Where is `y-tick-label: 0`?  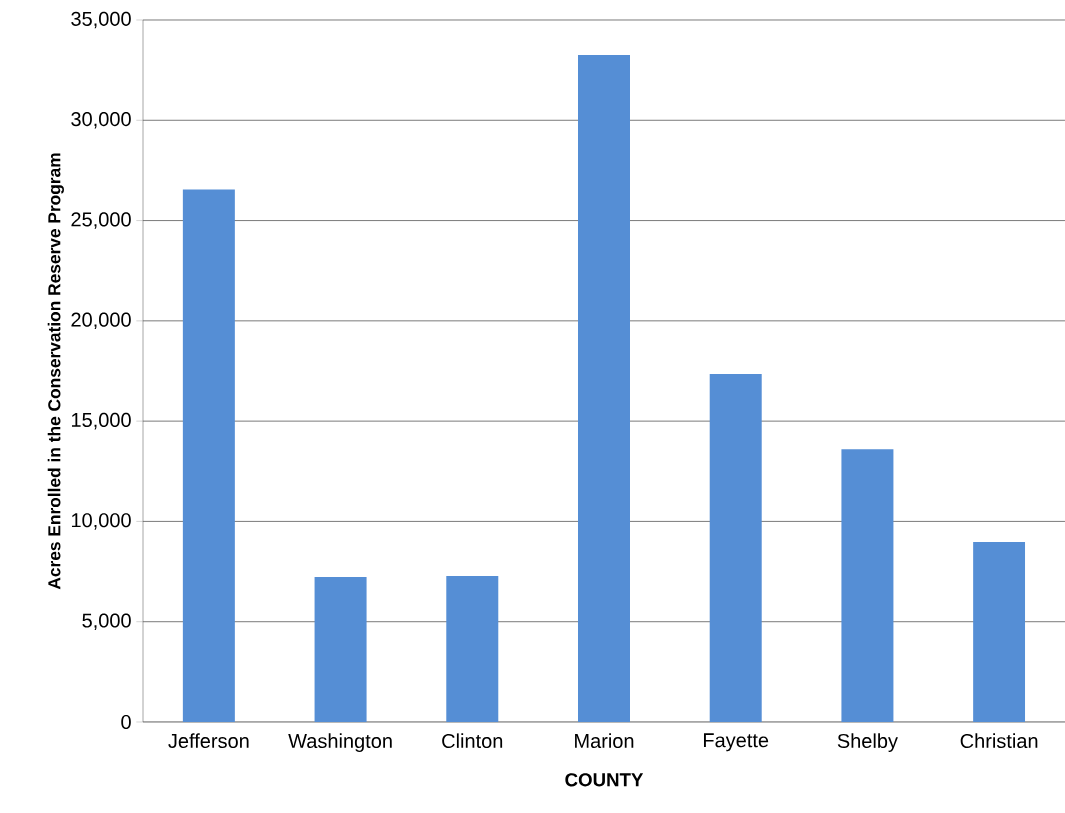
y-tick-label: 0 is located at coordinates (126, 722).